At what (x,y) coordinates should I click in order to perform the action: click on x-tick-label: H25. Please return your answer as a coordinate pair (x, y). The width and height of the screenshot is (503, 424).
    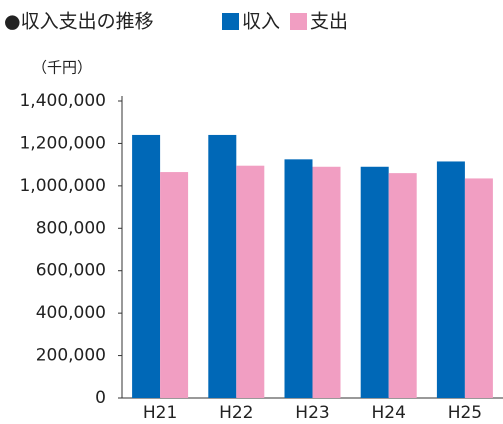
    Looking at the image, I should click on (465, 413).